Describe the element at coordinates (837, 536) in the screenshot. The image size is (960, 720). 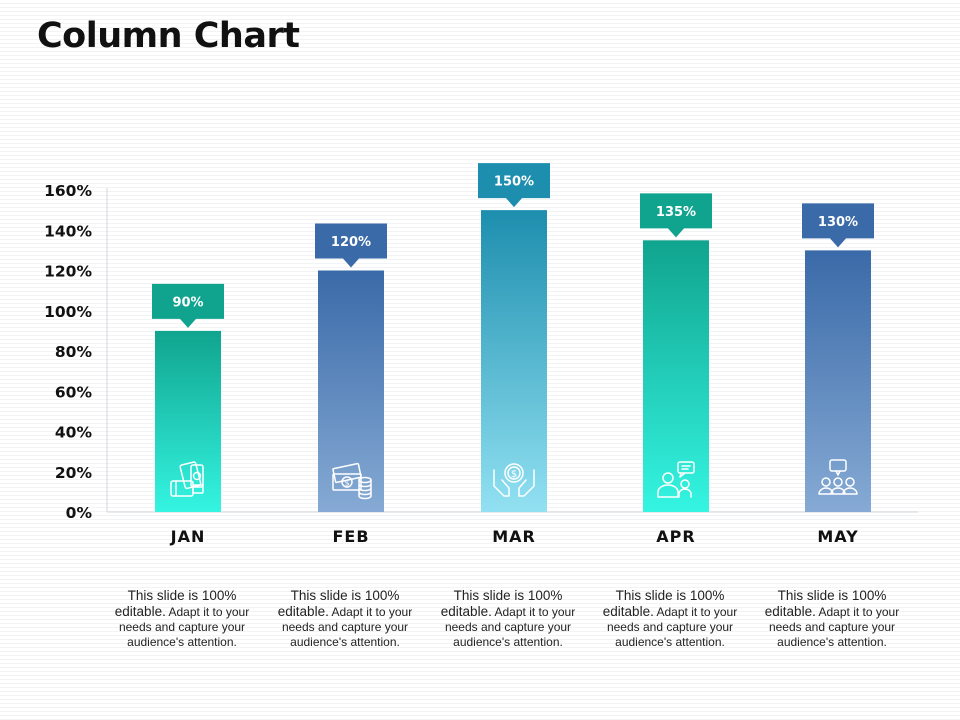
I see `x-tick-label: MAY` at that location.